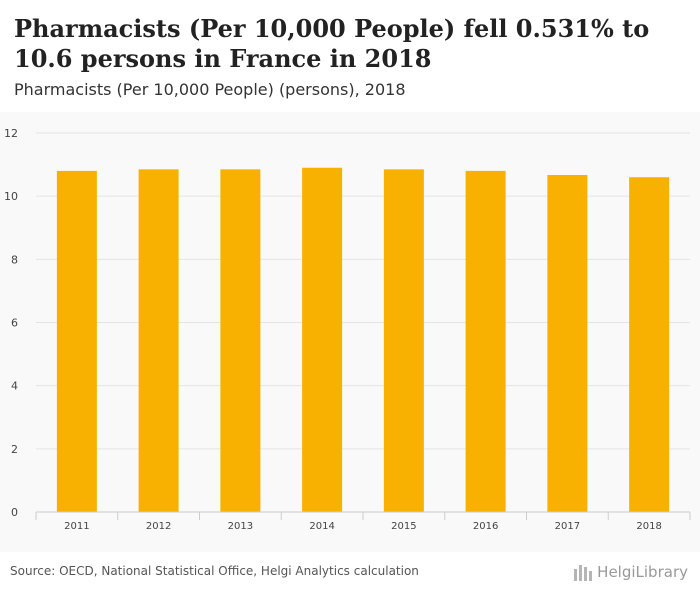  I want to click on x-tick-label: 2017, so click(567, 526).